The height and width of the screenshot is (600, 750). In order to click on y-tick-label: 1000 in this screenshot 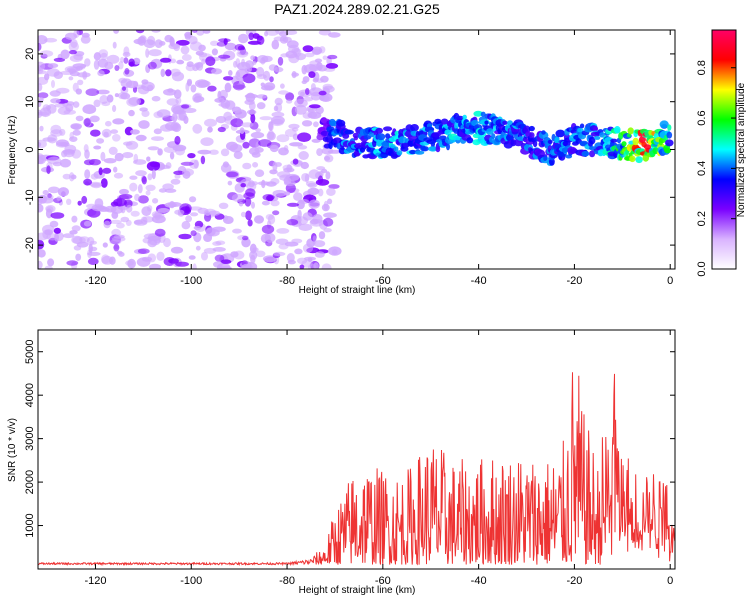, I will do `click(30, 525)`.